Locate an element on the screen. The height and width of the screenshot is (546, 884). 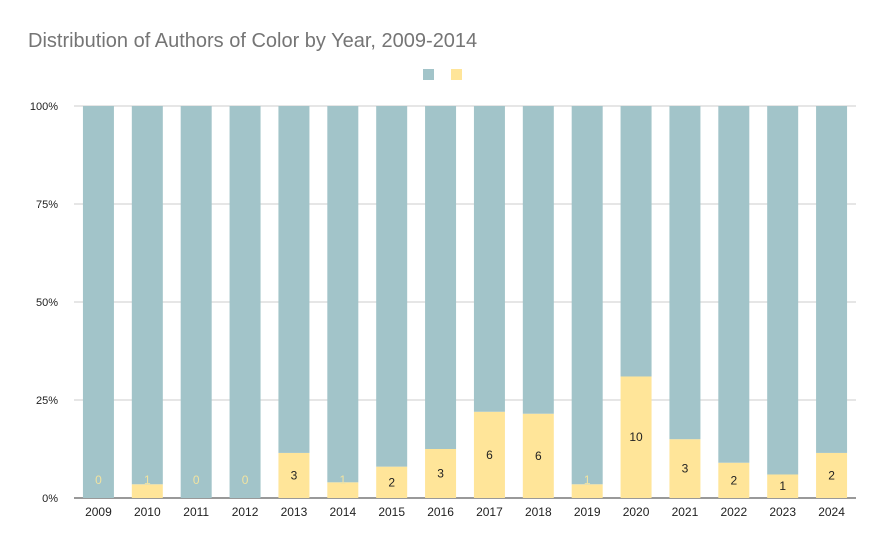
y-tick-label: 100% is located at coordinates (44, 107).